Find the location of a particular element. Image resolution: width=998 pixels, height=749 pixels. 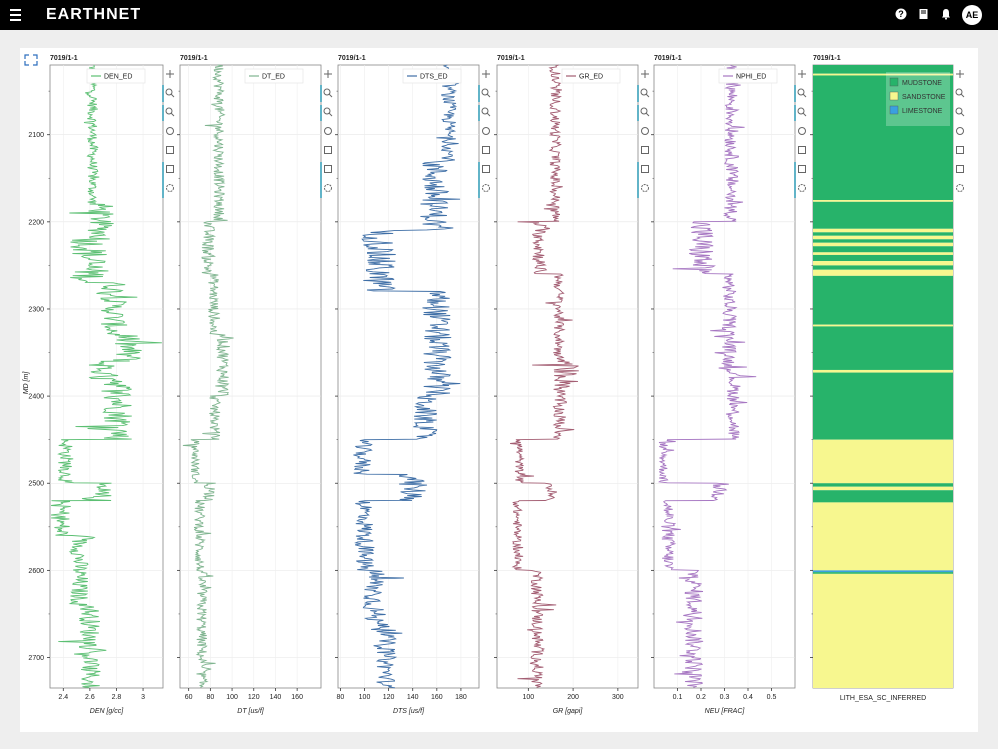

x-tick-label: 140 is located at coordinates (413, 697).